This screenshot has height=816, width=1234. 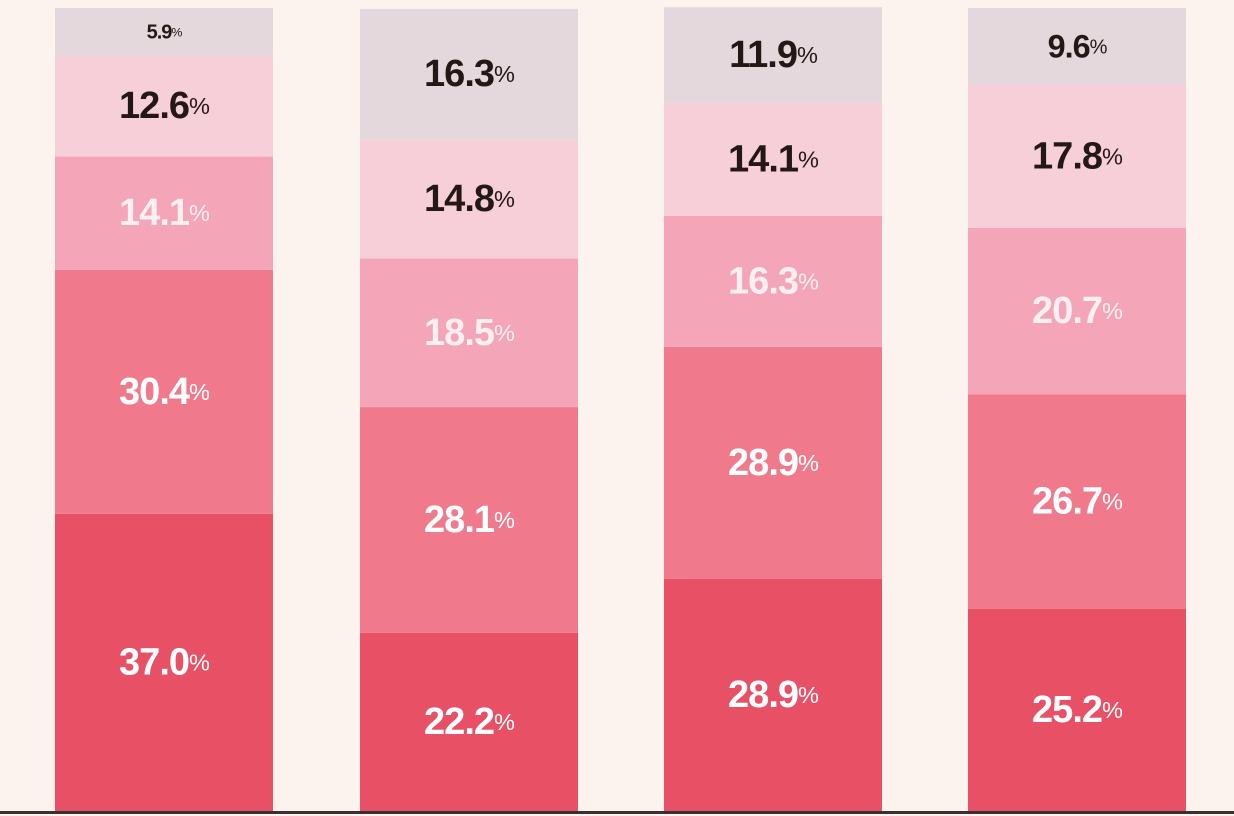 I want to click on value-label: 26.7%, so click(x=1077, y=501).